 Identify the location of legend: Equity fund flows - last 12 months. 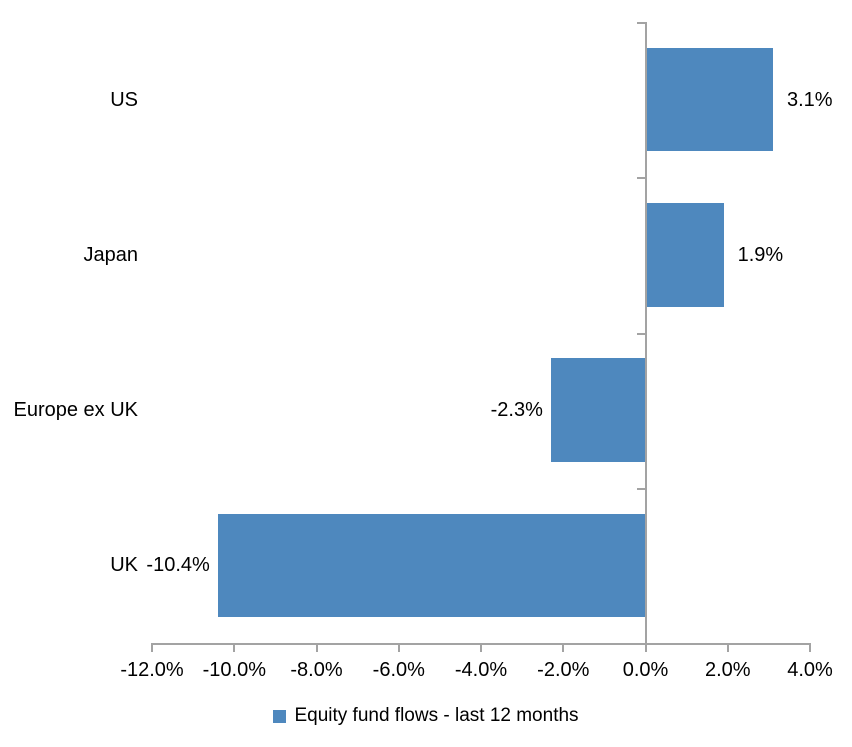
(426, 716).